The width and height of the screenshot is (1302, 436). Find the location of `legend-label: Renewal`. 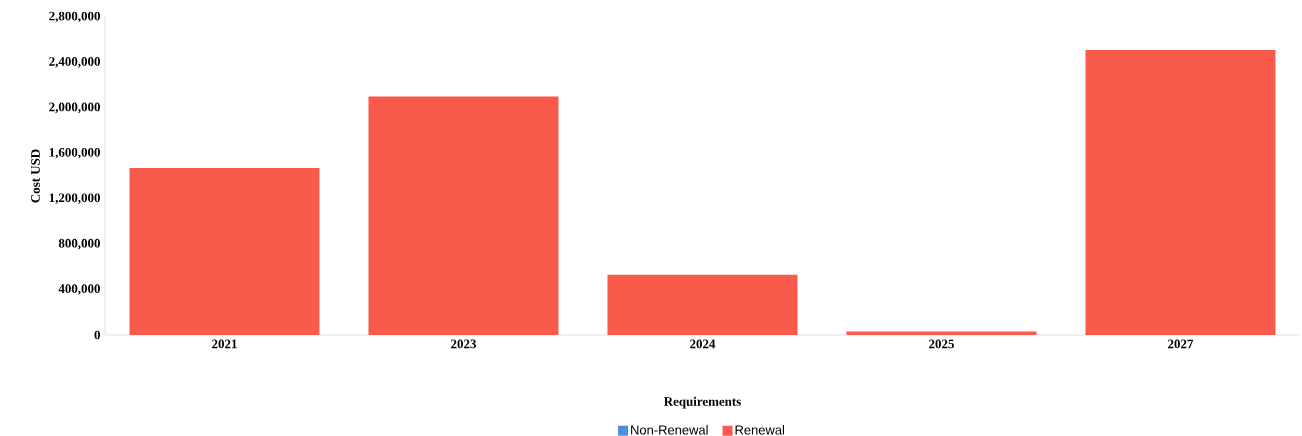

legend-label: Renewal is located at coordinates (760, 430).